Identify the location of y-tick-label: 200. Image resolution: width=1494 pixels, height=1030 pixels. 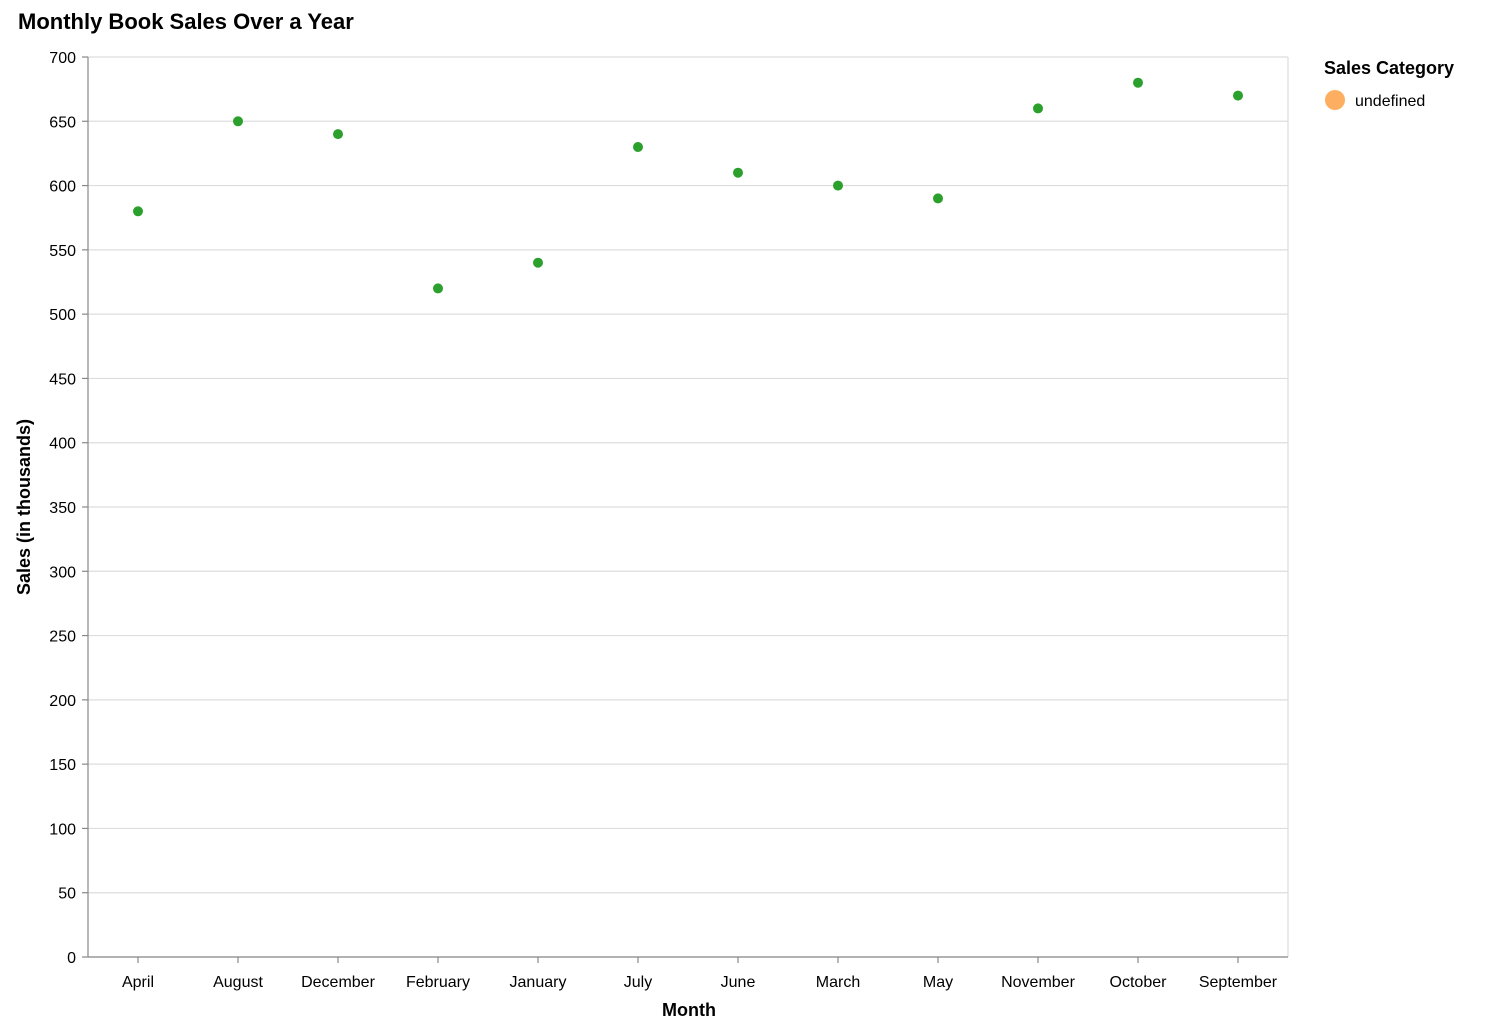
(62, 701).